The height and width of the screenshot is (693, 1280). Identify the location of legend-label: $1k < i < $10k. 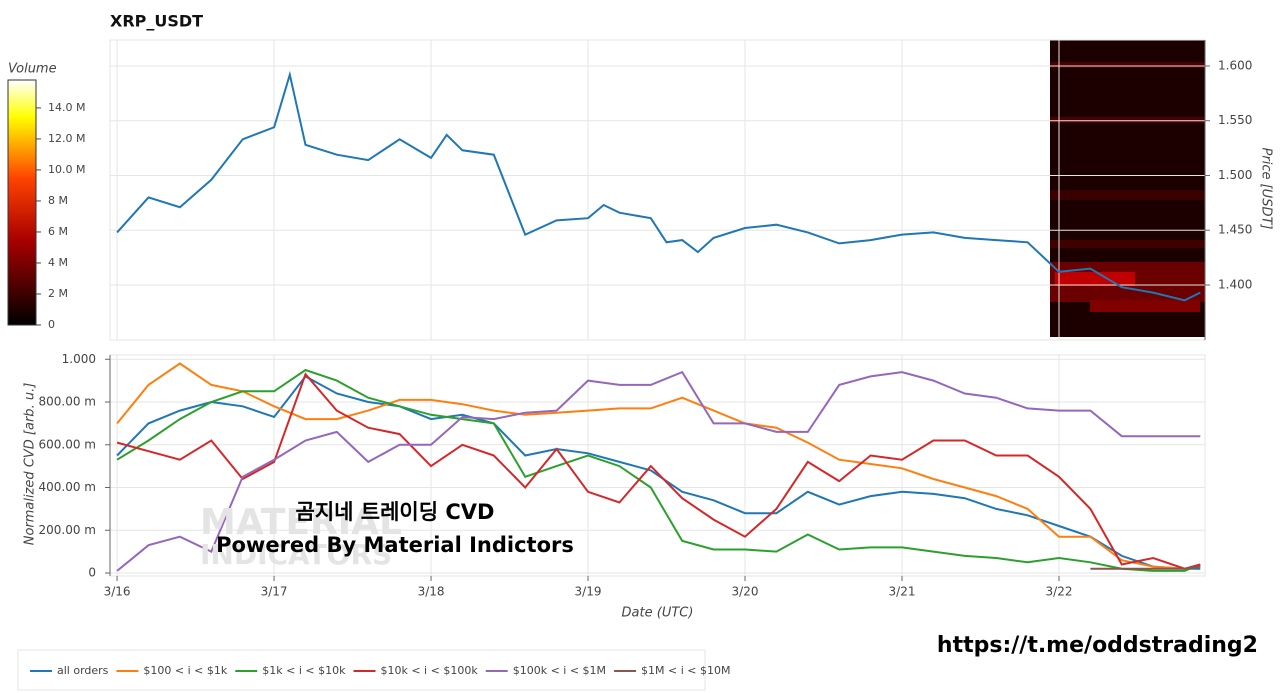
(304, 670).